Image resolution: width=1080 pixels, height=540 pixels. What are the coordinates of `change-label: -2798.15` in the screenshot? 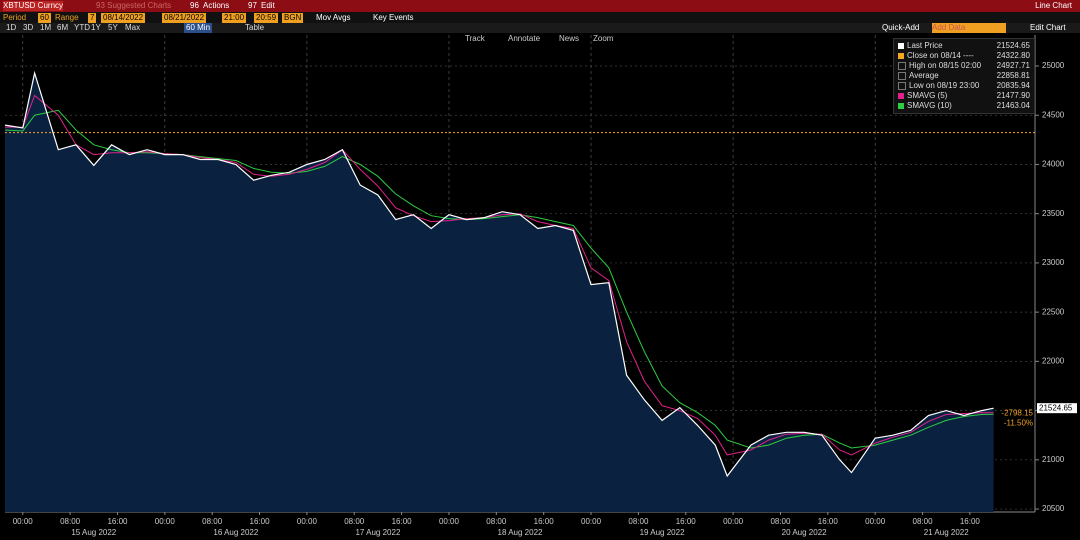 It's located at (1017, 412).